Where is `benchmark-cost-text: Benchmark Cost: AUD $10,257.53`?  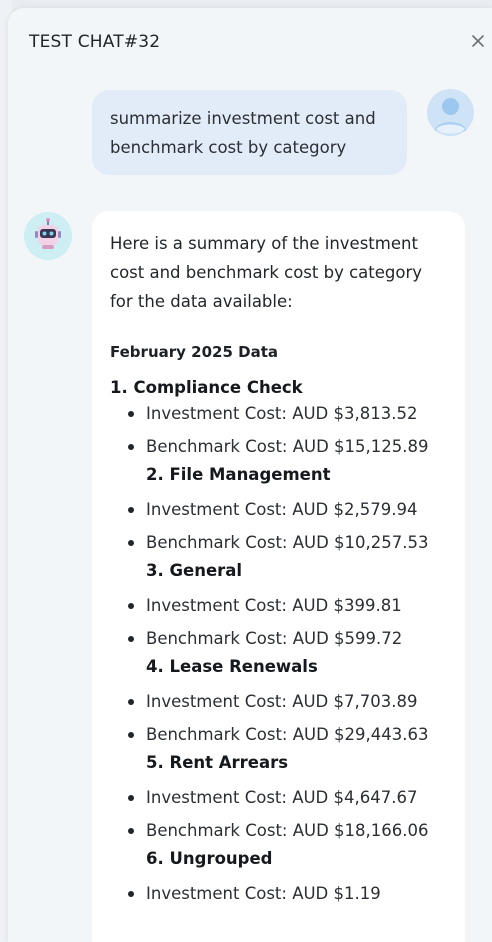
benchmark-cost-text: Benchmark Cost: AUD $10,257.53 is located at coordinates (287, 542).